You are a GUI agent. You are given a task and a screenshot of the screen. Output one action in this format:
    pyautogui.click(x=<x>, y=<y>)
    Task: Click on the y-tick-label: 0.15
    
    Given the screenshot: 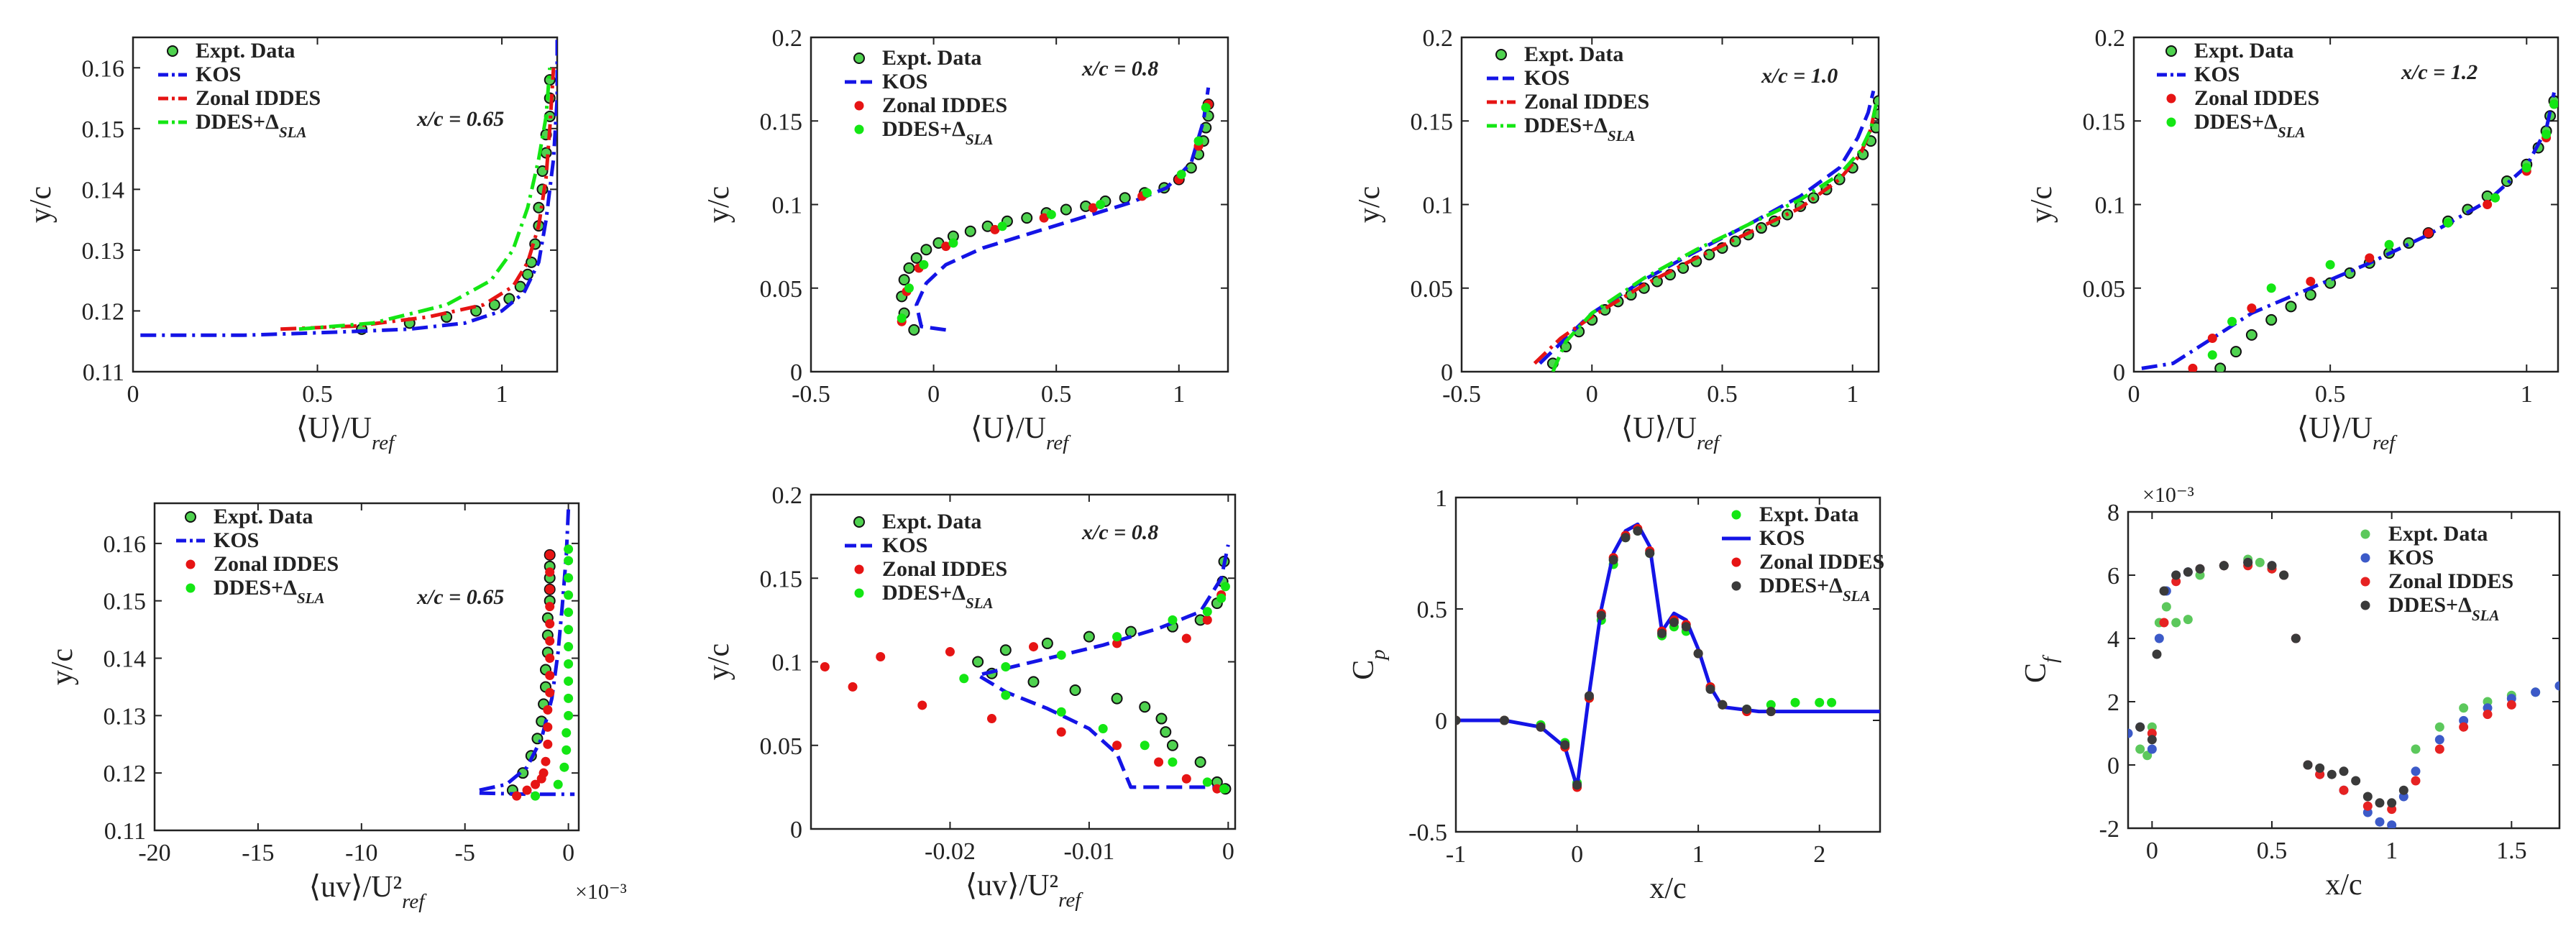 What is the action you would take?
    pyautogui.click(x=781, y=122)
    